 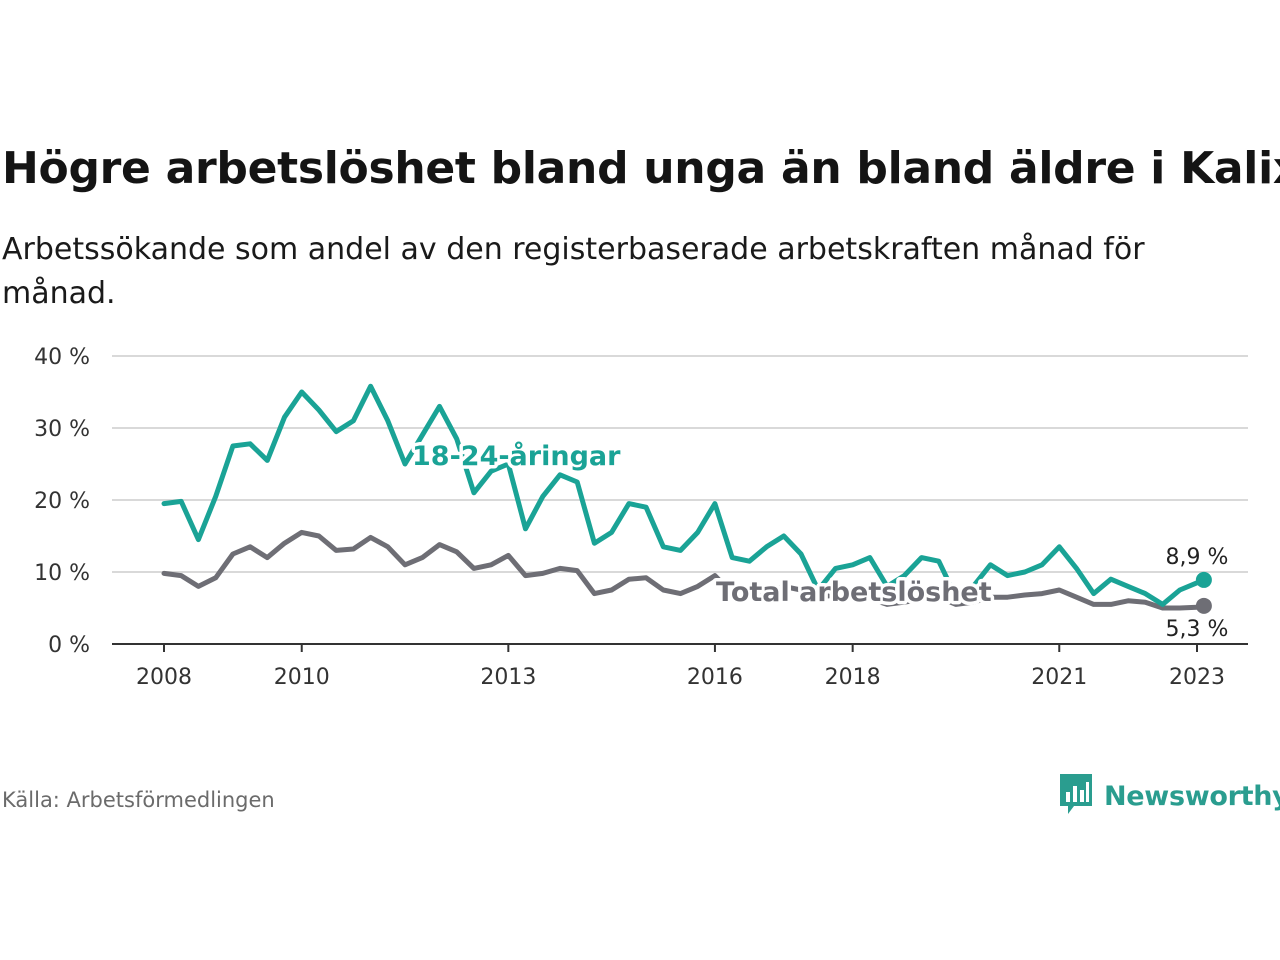 What do you see at coordinates (1197, 557) in the screenshot?
I see `end-label-youth: 8,9 %` at bounding box center [1197, 557].